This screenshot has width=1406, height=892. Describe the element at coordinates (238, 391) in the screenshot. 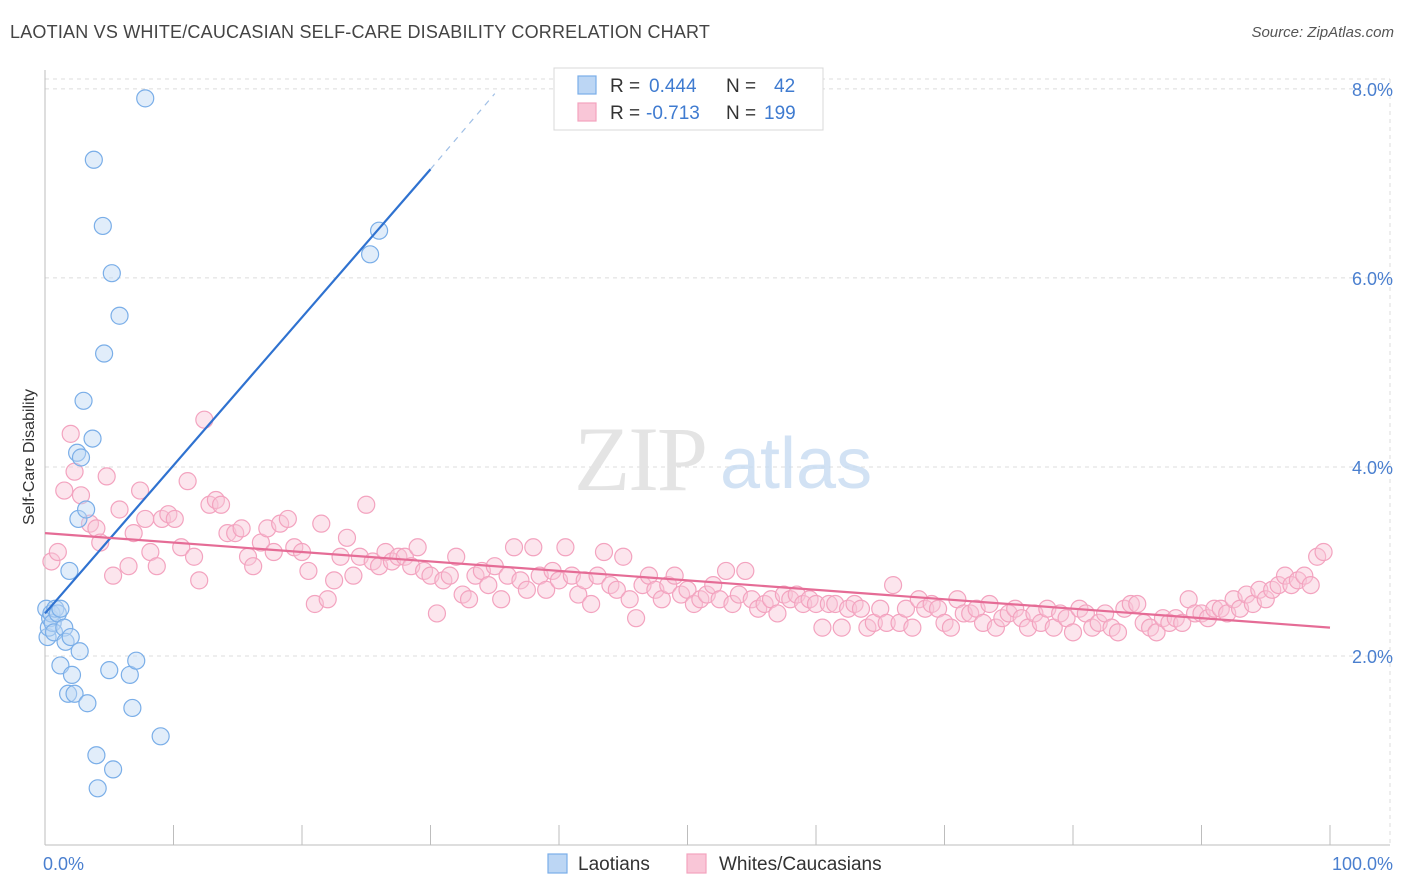

I see `laotians-trend-line` at that location.